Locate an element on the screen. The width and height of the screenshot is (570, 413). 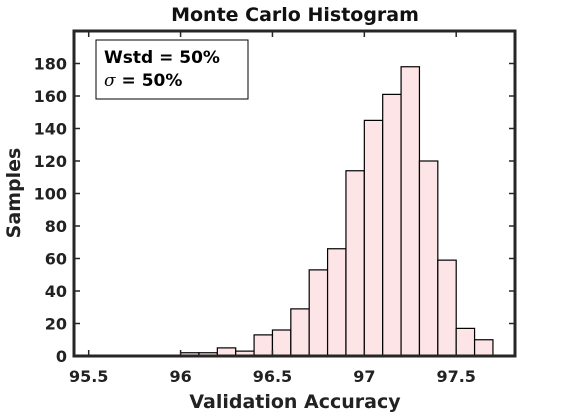
x-axis-label: Validation Accuracy is located at coordinates (295, 402).